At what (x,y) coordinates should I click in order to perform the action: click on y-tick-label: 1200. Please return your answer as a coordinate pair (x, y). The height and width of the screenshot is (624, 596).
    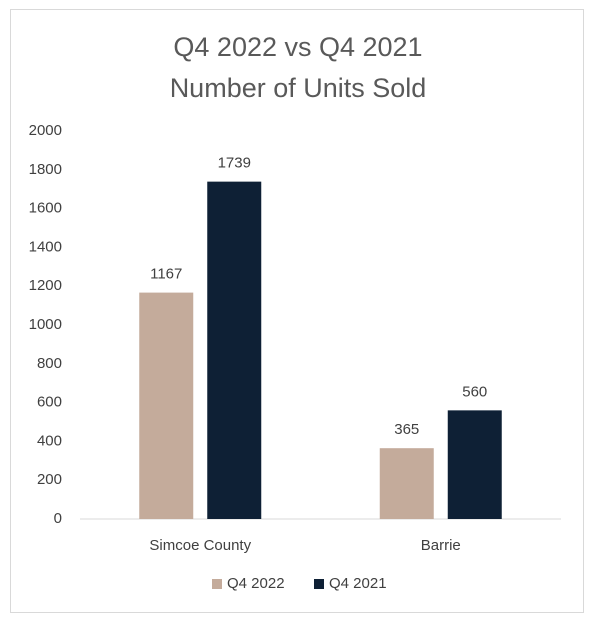
    Looking at the image, I should click on (45, 285).